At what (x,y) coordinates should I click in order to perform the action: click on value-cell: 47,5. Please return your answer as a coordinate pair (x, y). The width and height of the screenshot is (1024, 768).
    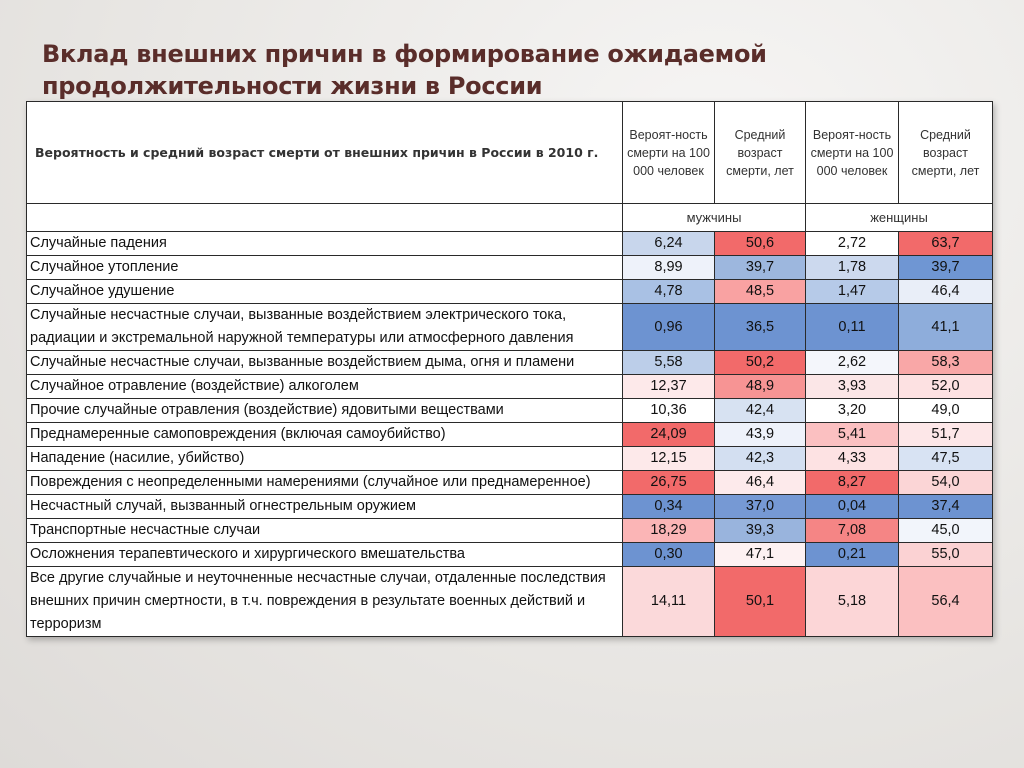
    Looking at the image, I should click on (945, 458).